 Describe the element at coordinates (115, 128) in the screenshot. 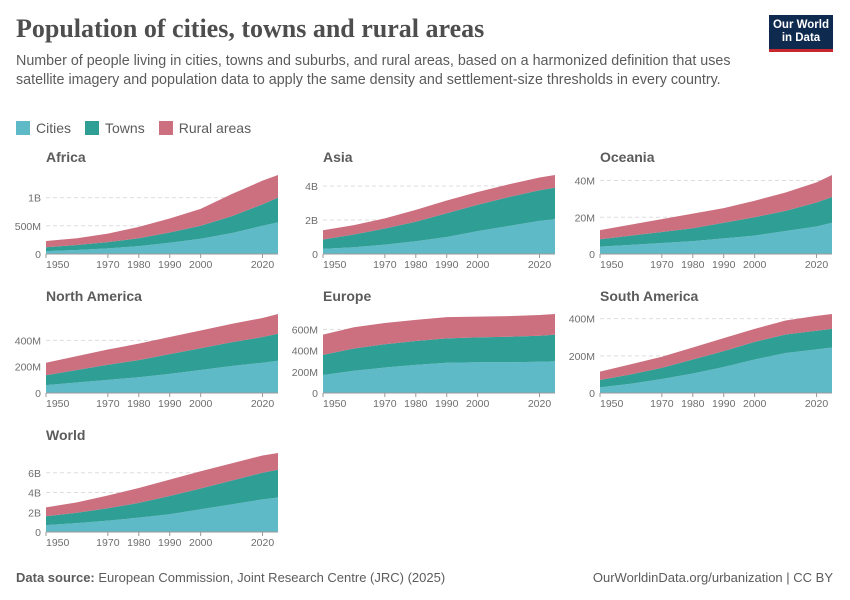

I see `legend-item-towns: Towns` at that location.